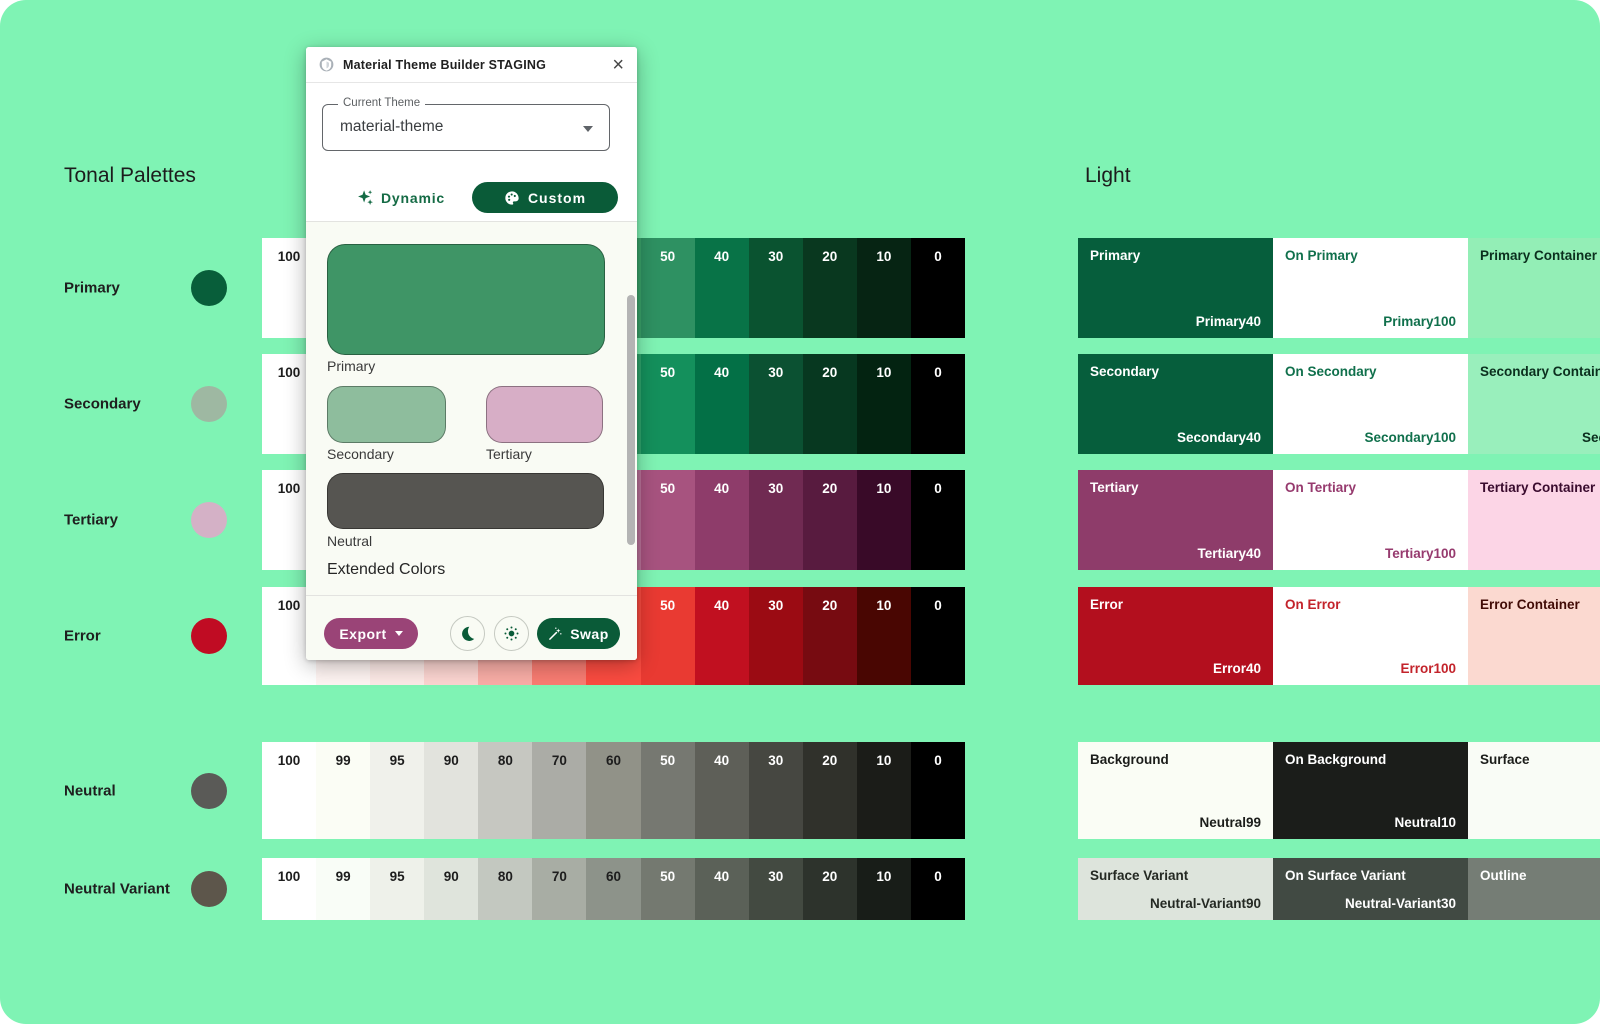  What do you see at coordinates (1534, 636) in the screenshot?
I see `scheme-card: Error ContainerError90` at bounding box center [1534, 636].